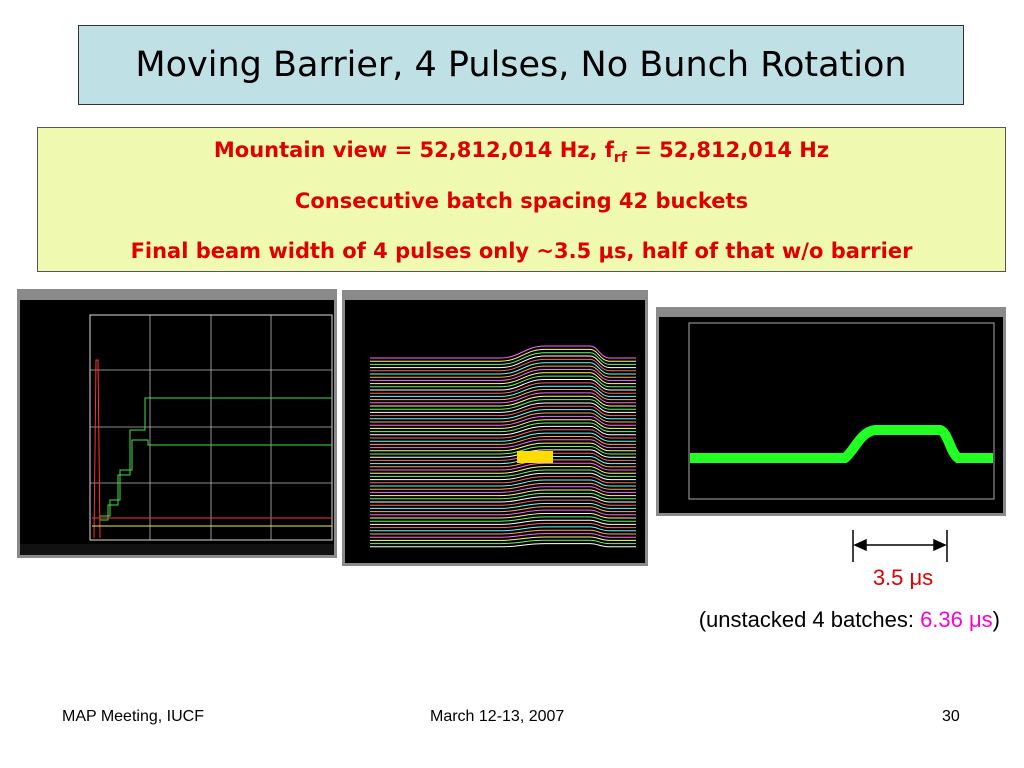  What do you see at coordinates (900, 546) in the screenshot?
I see `width-arrow` at bounding box center [900, 546].